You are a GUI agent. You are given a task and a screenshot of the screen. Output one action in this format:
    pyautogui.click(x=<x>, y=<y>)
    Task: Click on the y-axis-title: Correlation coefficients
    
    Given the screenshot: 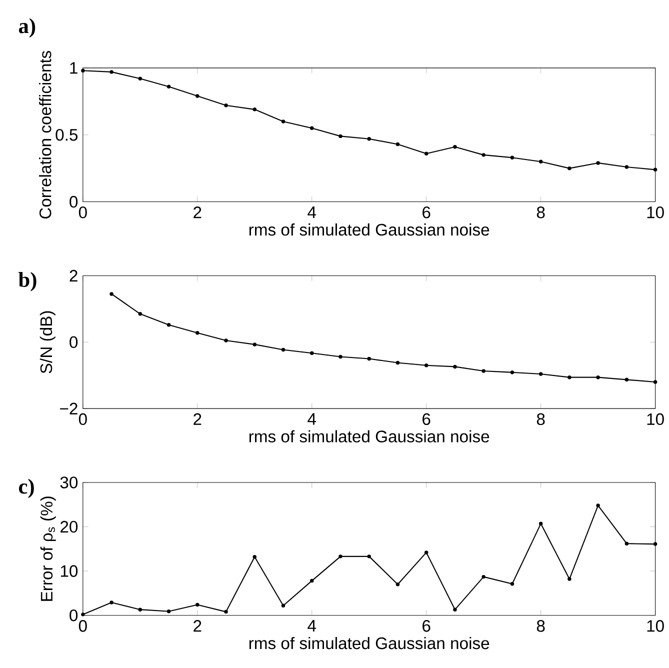 What is the action you would take?
    pyautogui.click(x=45, y=134)
    